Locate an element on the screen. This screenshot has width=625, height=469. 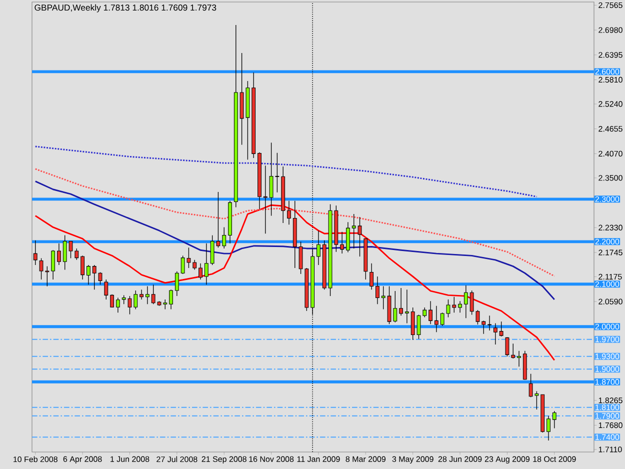
x-tick-label: 6 Apr 2008 is located at coordinates (82, 460).